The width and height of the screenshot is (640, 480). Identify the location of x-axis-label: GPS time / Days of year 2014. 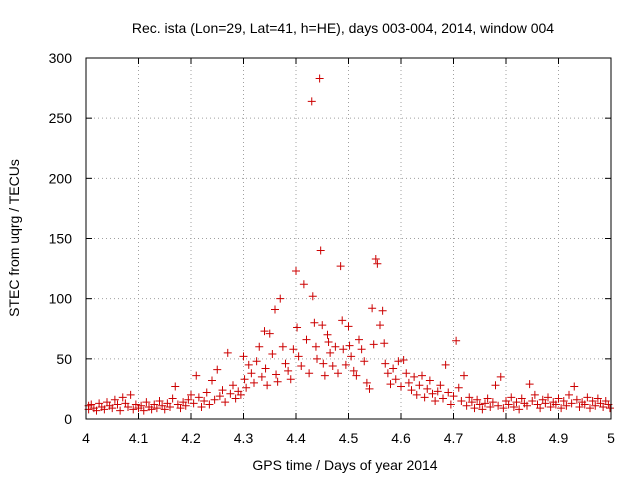
(344, 465).